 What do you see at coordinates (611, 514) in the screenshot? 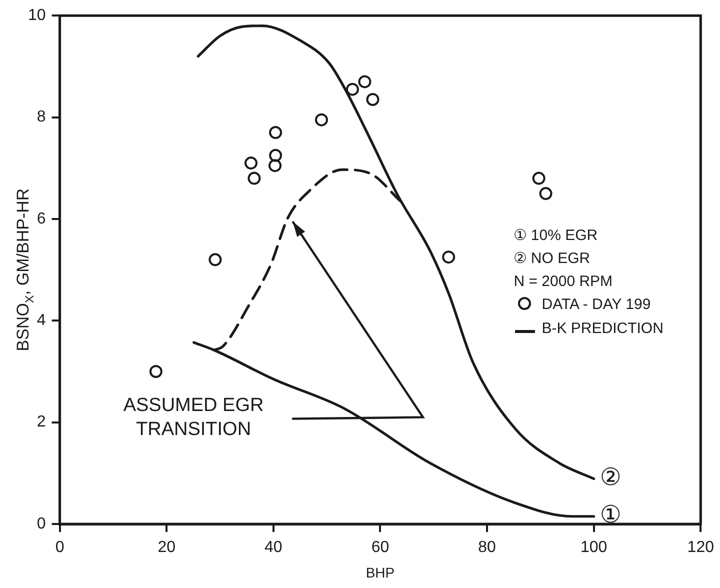
I see `annotation: ①` at bounding box center [611, 514].